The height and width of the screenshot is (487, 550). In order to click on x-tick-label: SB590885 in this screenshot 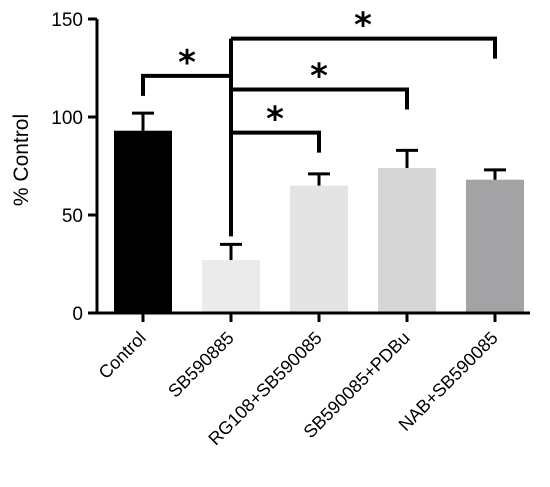, I will do `click(201, 365)`.